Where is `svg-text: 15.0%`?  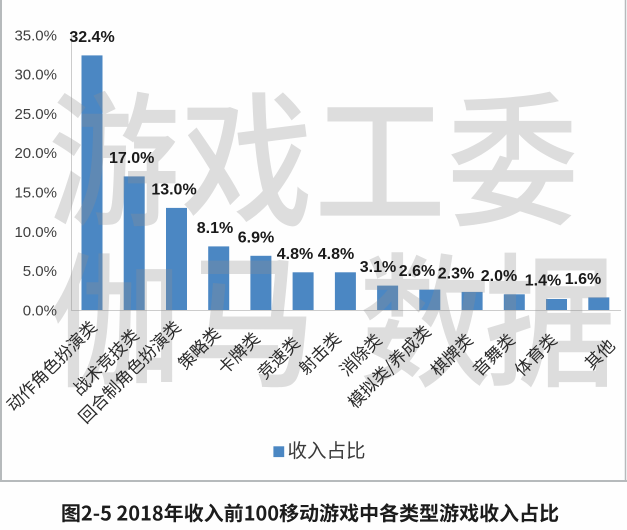
svg-text: 15.0% is located at coordinates (35, 193).